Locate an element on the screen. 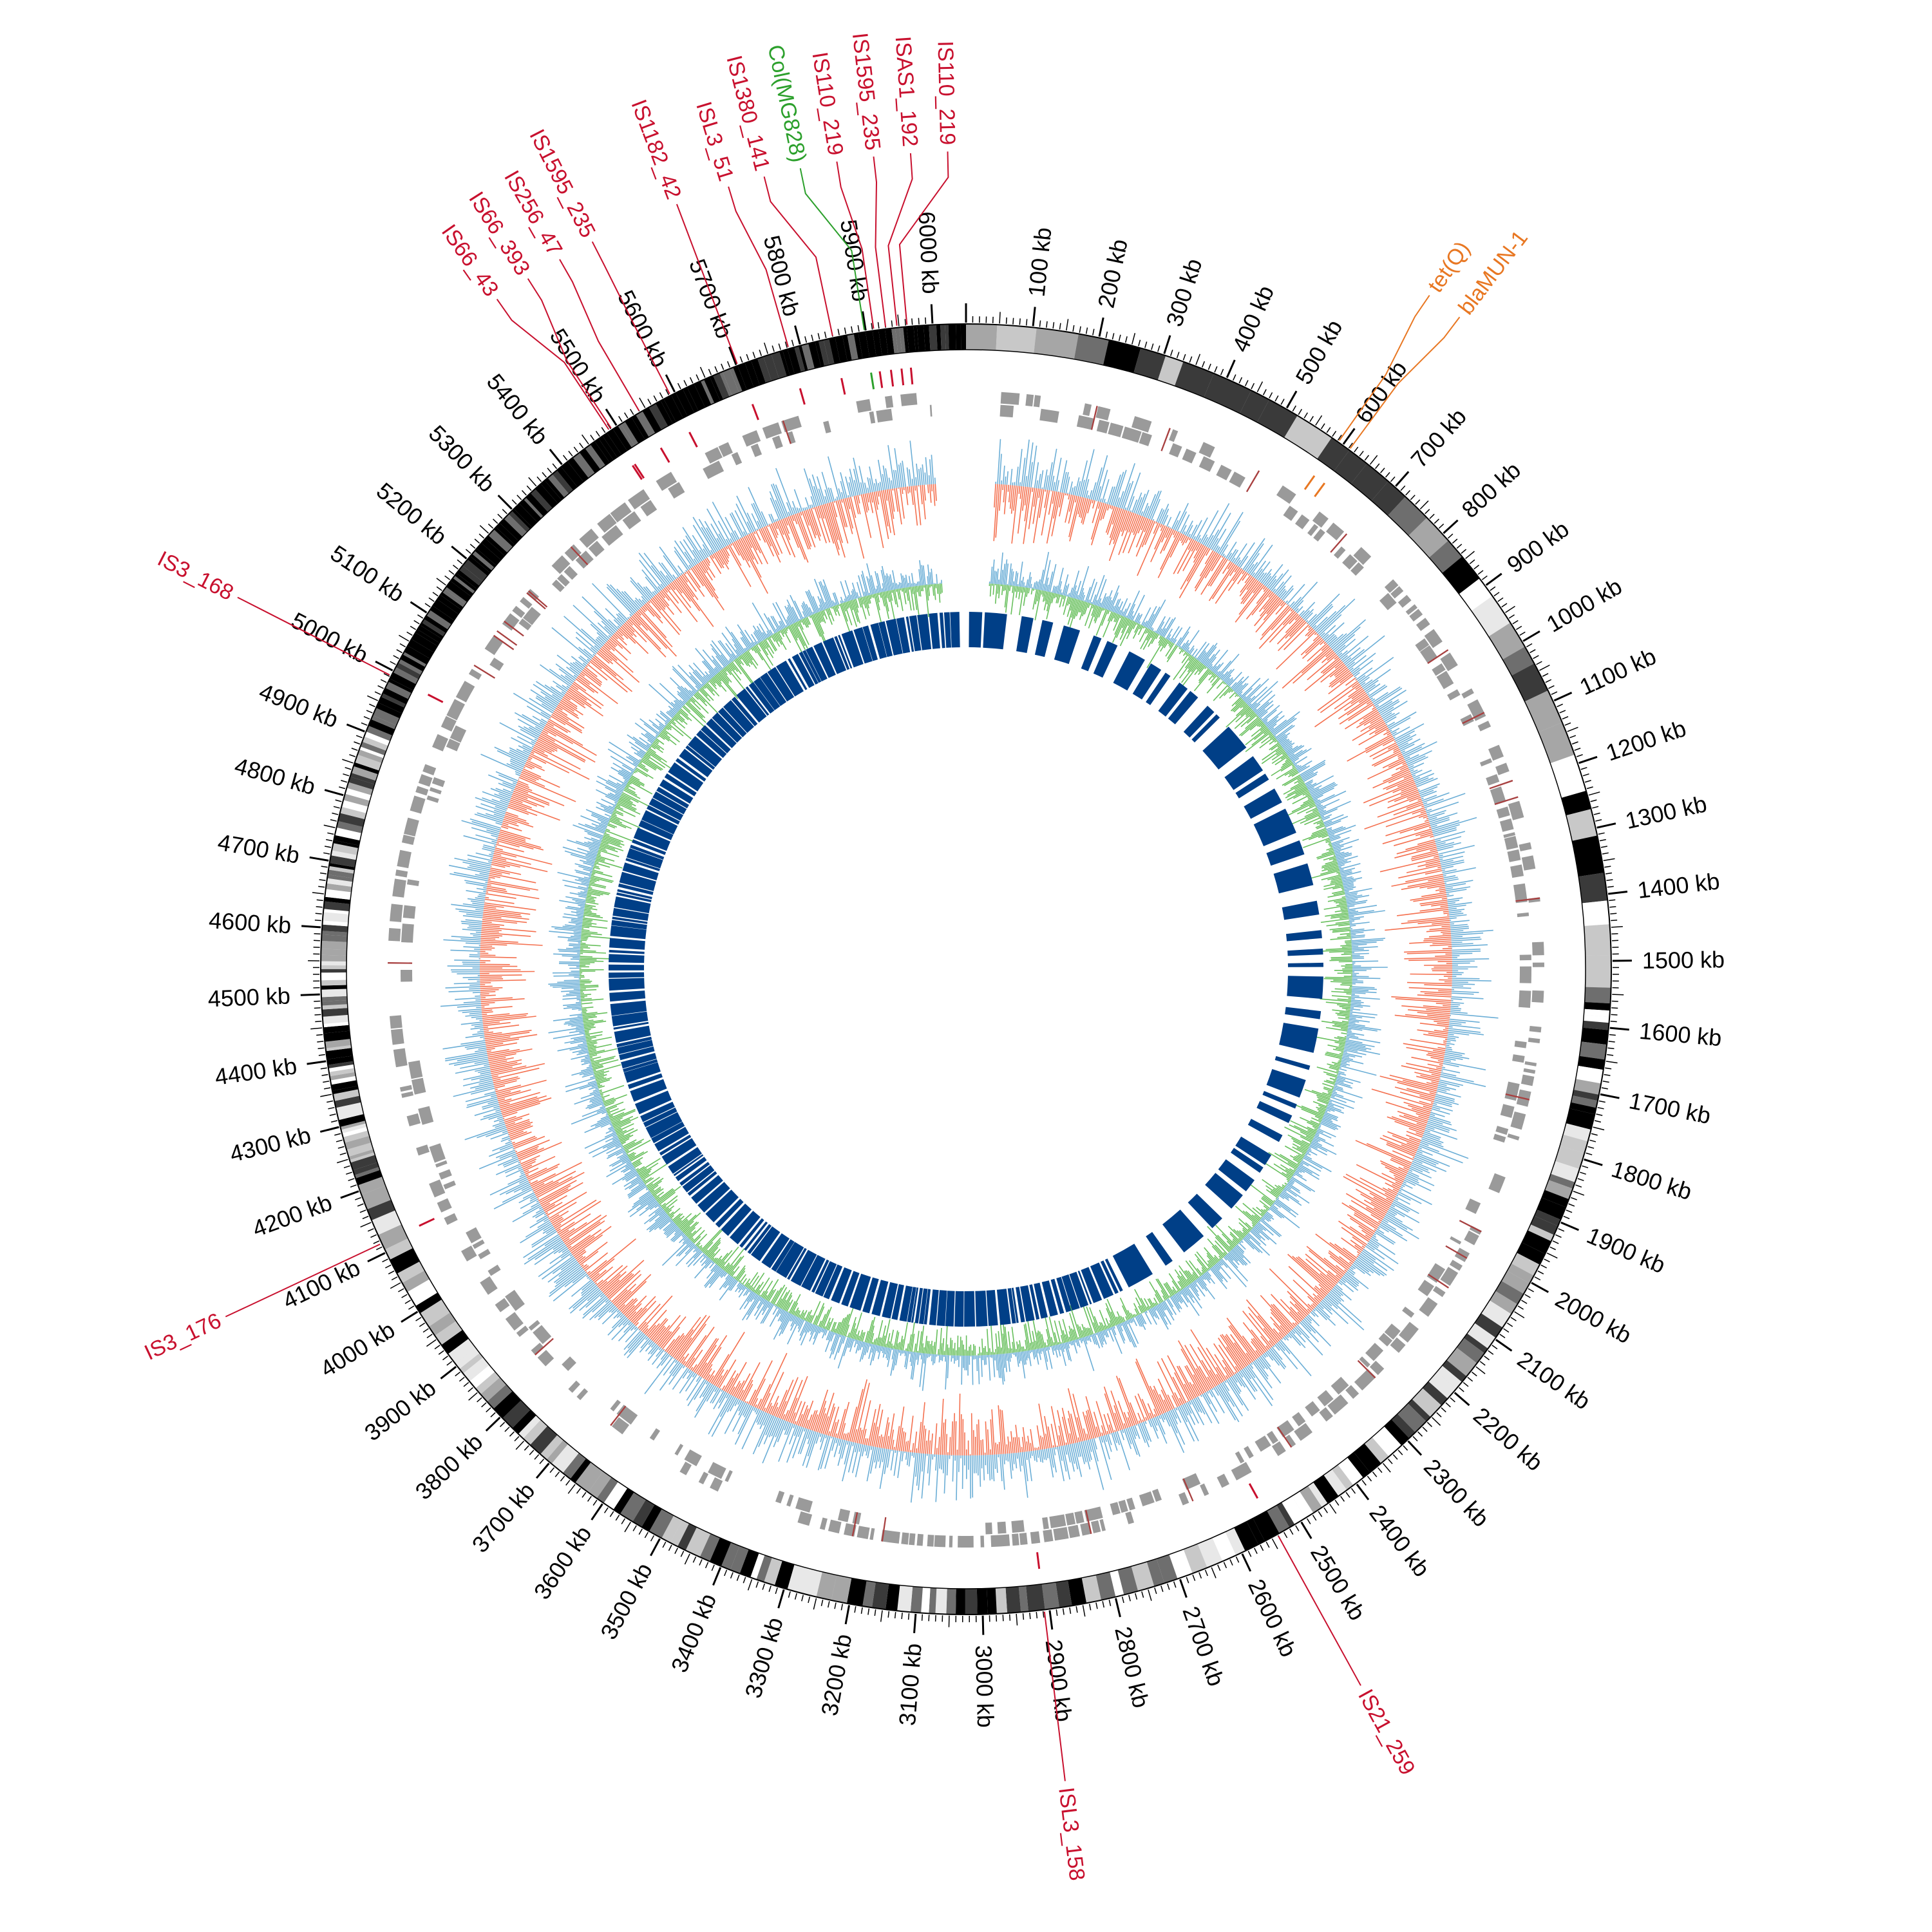  annotation-leader is located at coordinates (707, 285).